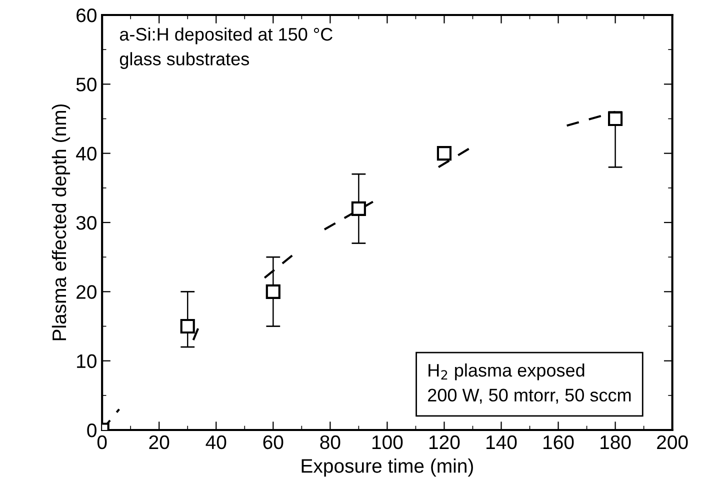 This screenshot has width=704, height=500. Describe the element at coordinates (86, 153) in the screenshot. I see `y-tick-label: 40` at that location.